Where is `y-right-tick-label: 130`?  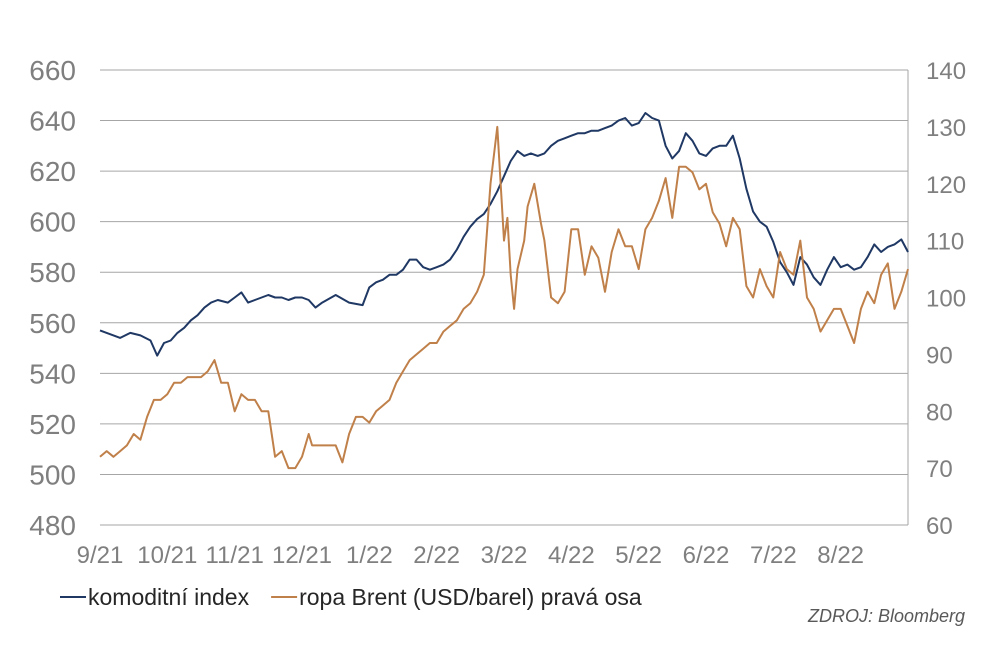 y-right-tick-label: 130 is located at coordinates (946, 128).